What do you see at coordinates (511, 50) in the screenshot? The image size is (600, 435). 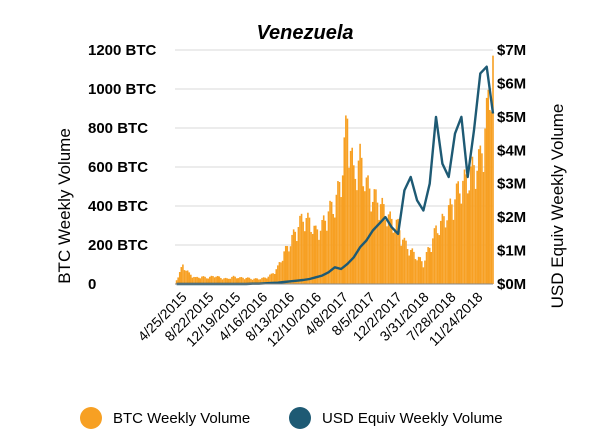 I see `right-tick-label: $7M` at bounding box center [511, 50].